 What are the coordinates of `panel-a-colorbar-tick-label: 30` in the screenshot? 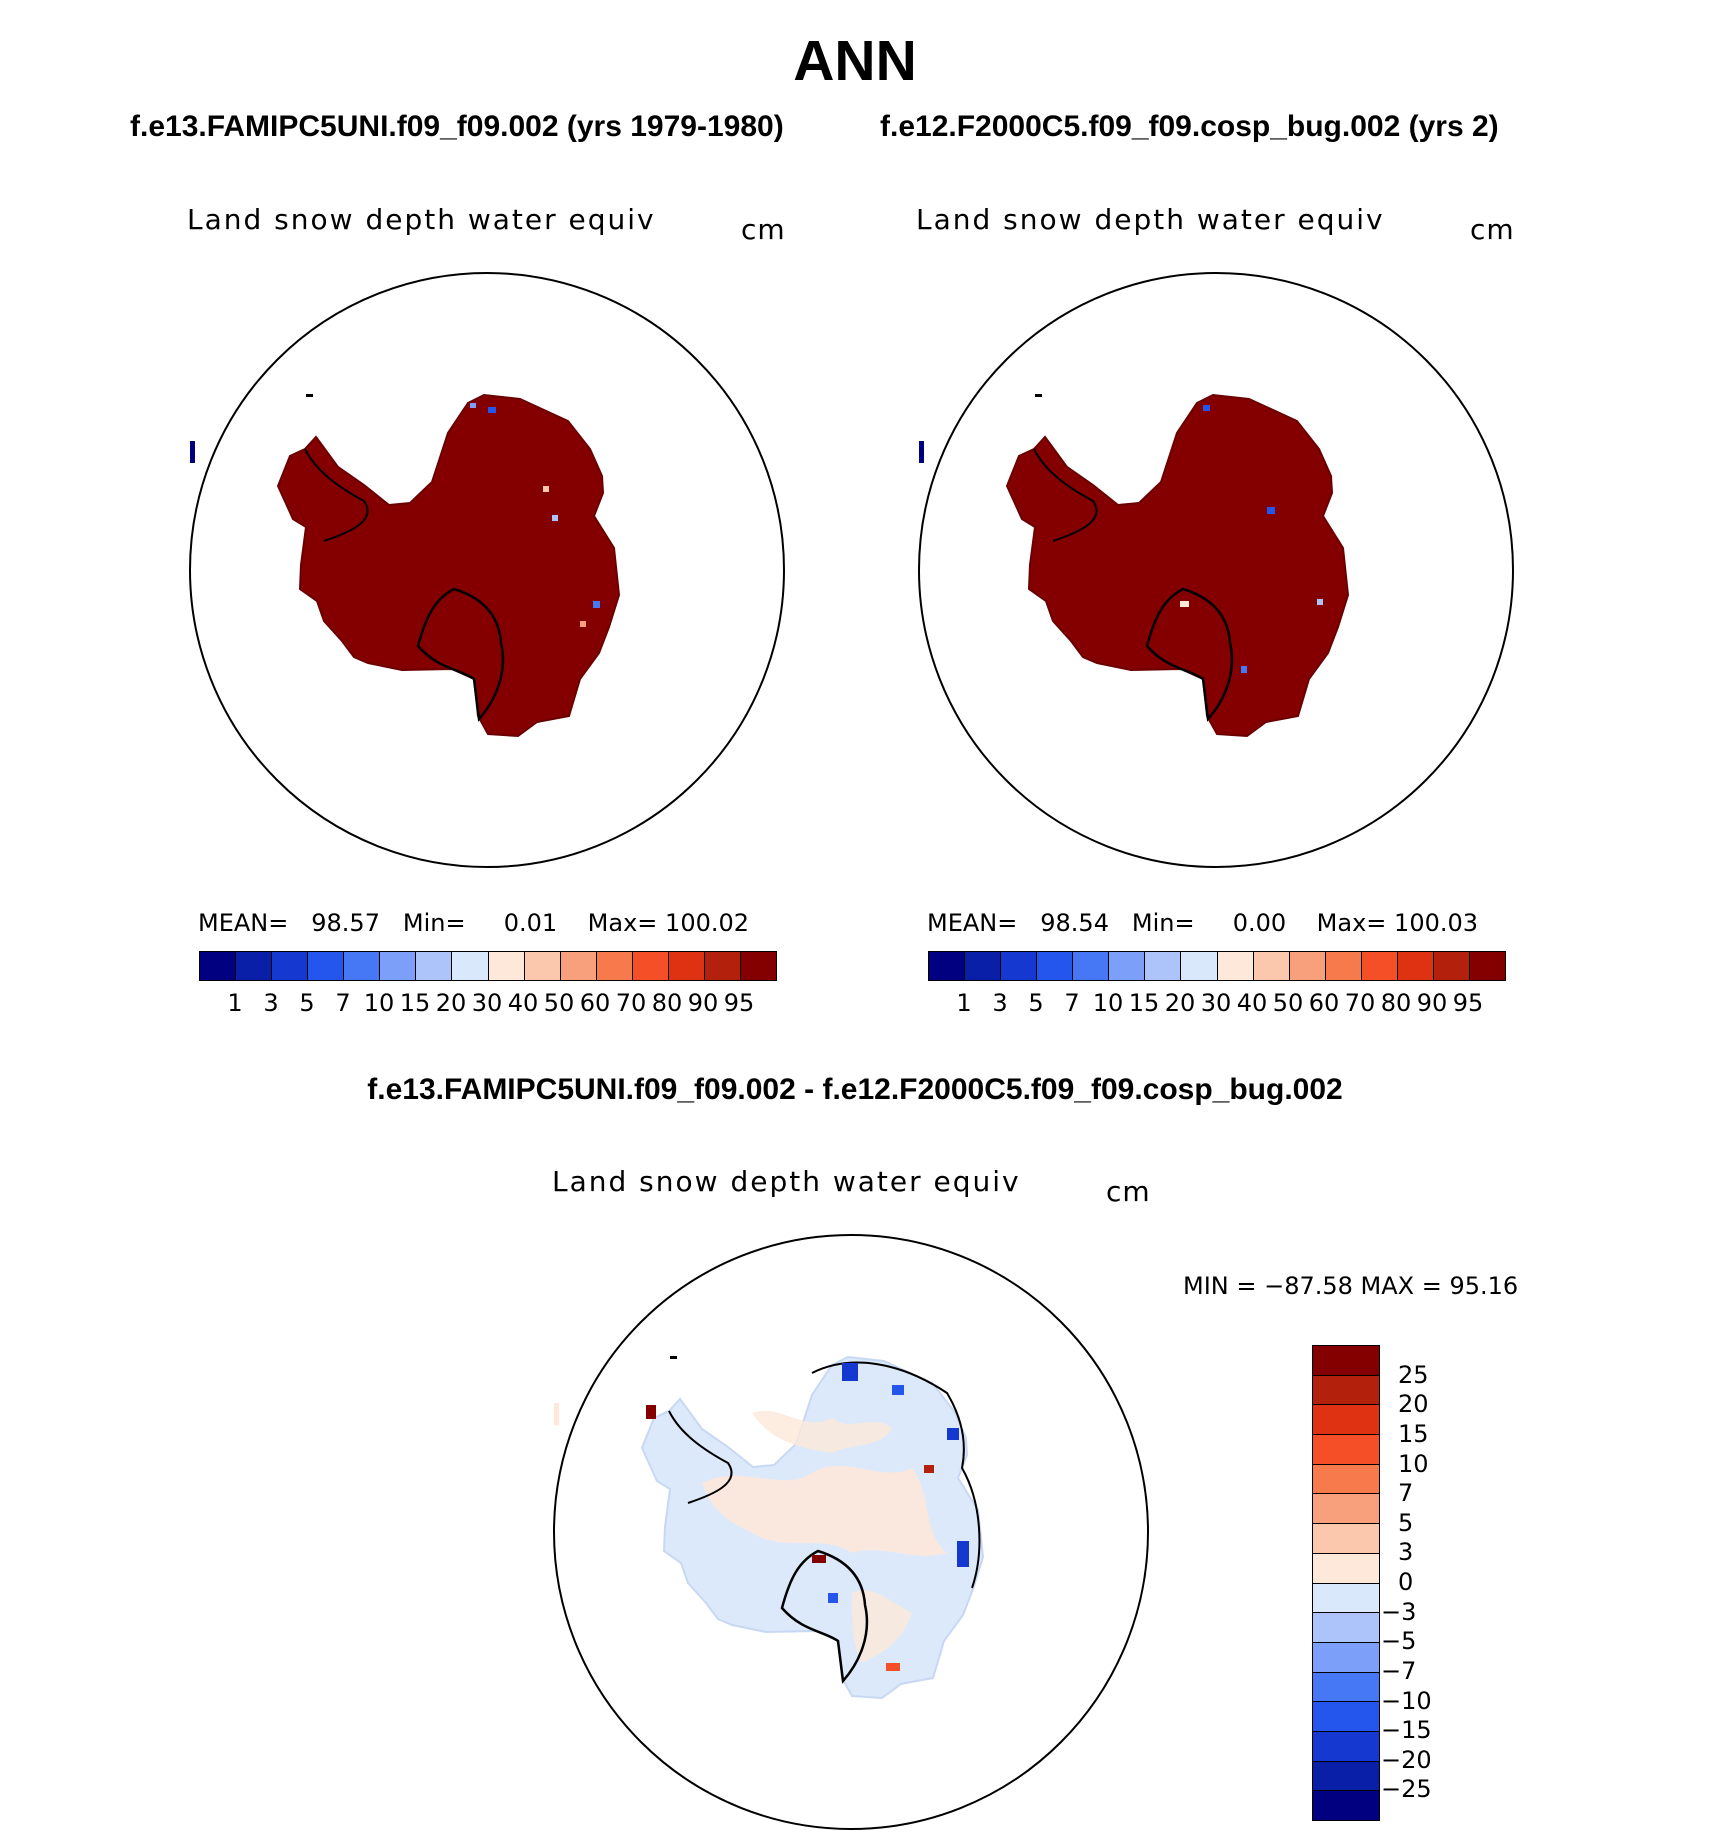 It's located at (487, 1003).